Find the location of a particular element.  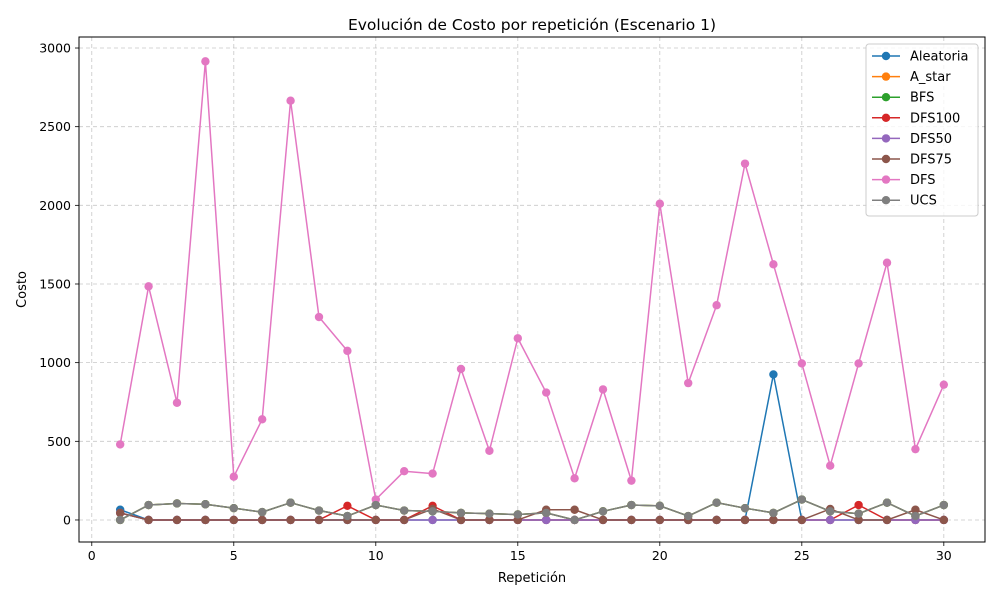

x-tick-label: 10 is located at coordinates (376, 555).